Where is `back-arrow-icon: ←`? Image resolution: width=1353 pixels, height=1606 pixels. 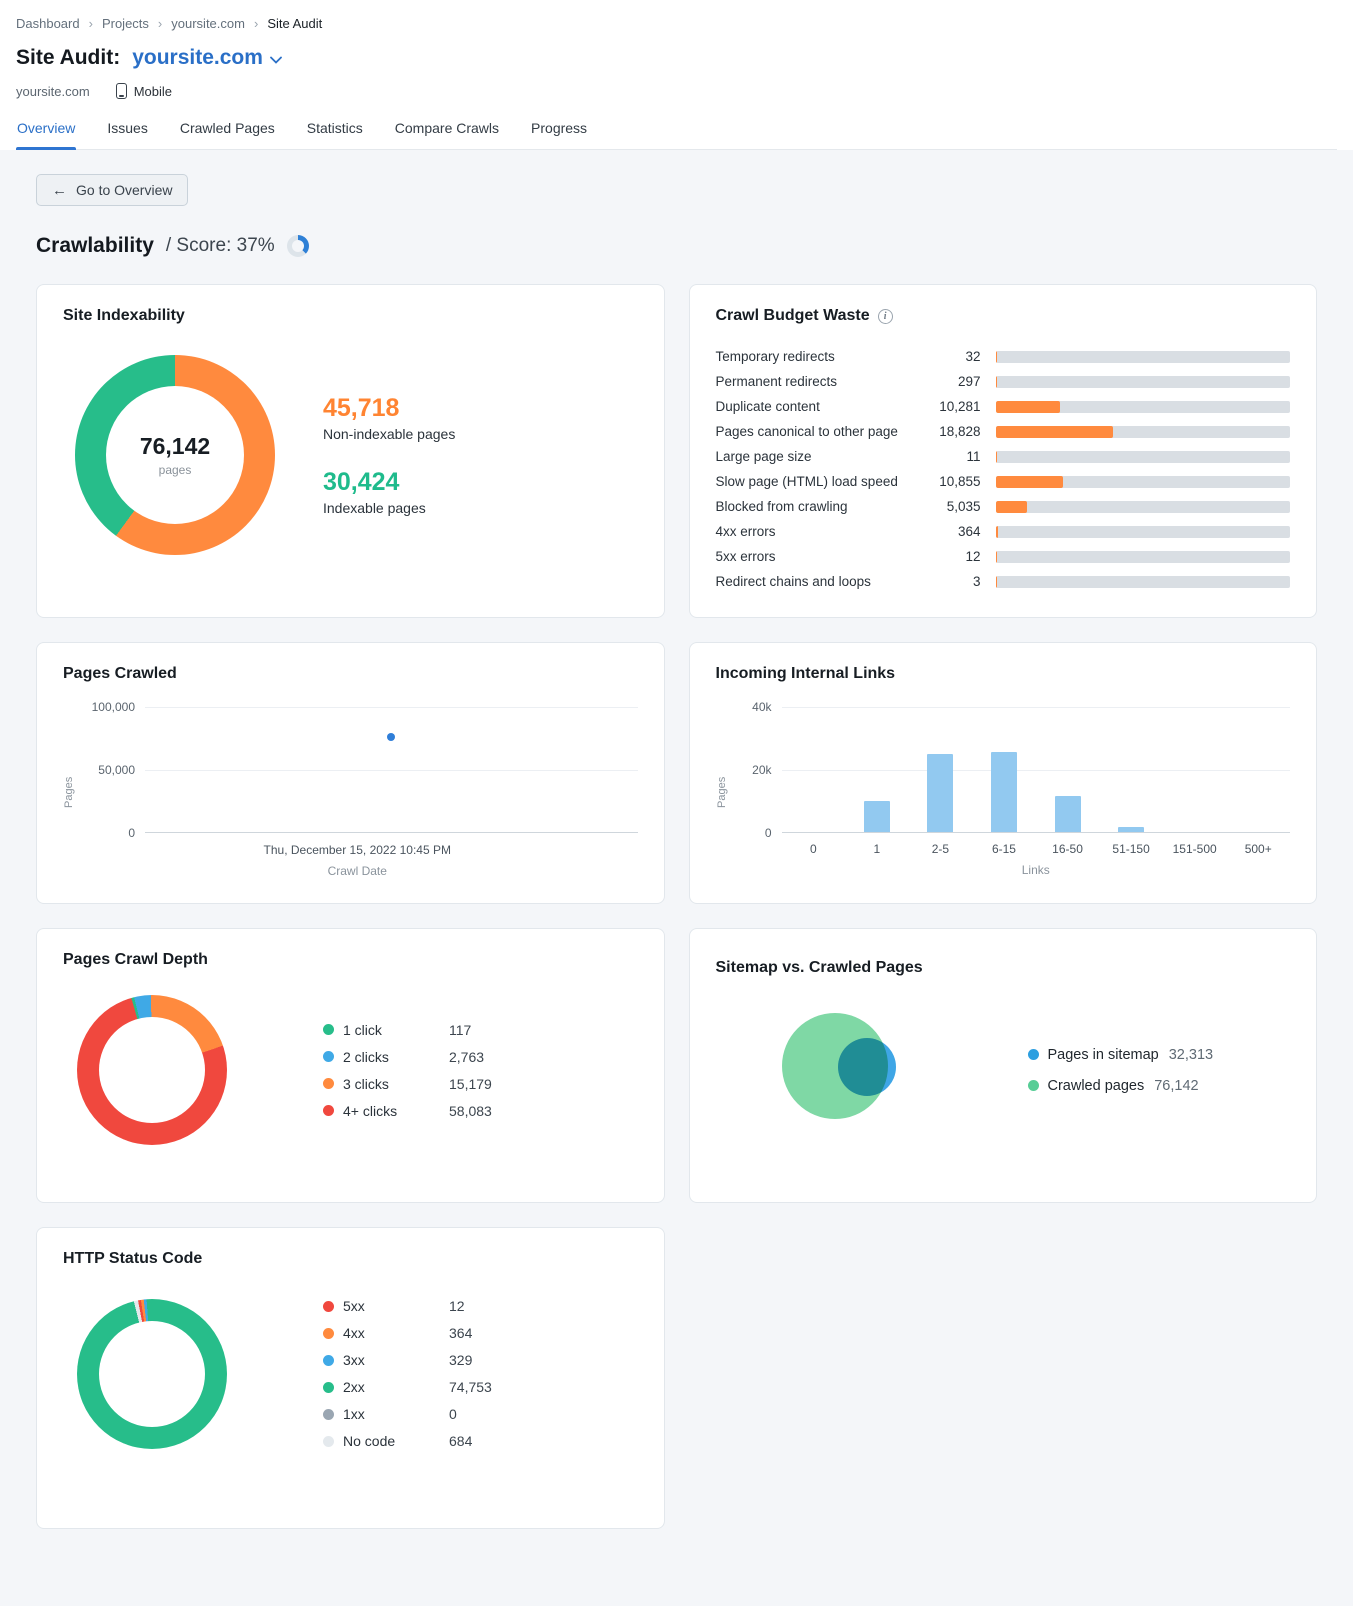
back-arrow-icon: ← is located at coordinates (59, 190).